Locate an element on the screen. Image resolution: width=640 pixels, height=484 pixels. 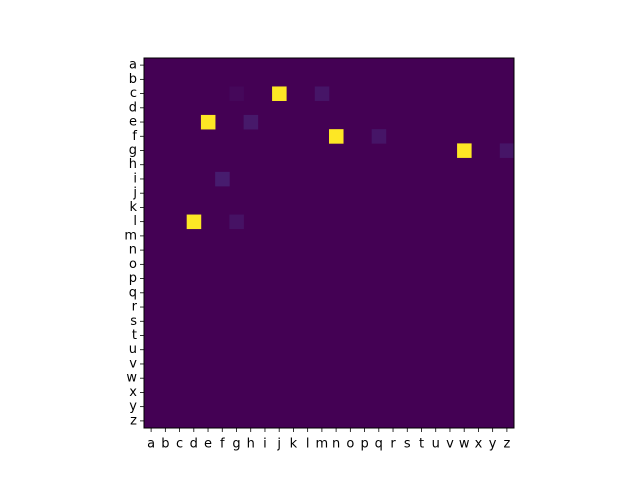
x-tick-label: r is located at coordinates (393, 444).